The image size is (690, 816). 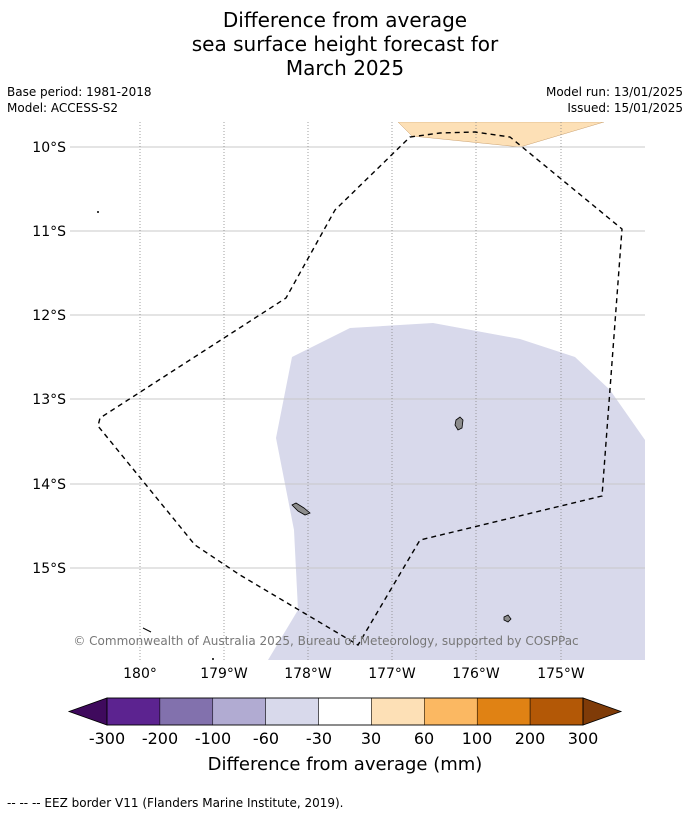 What do you see at coordinates (49, 569) in the screenshot?
I see `lat-label: 15°S` at bounding box center [49, 569].